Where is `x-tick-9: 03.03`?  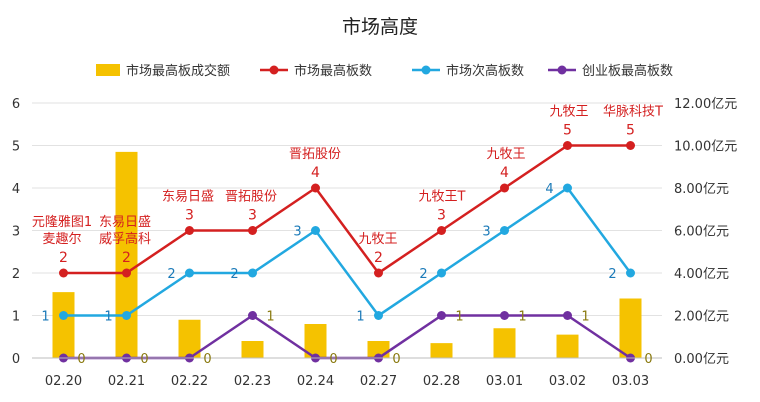 x-tick-9: 03.03 is located at coordinates (630, 381).